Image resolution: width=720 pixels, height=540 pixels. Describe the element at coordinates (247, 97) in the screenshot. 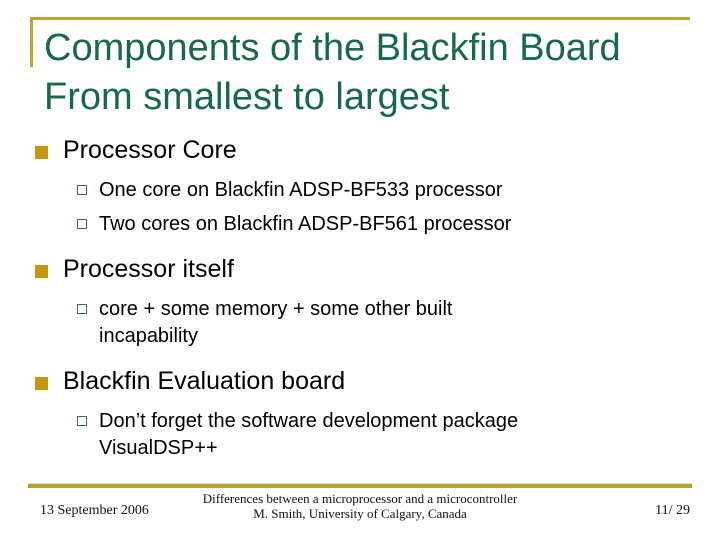

I see `slide-title-line2: From smallest to largest` at that location.